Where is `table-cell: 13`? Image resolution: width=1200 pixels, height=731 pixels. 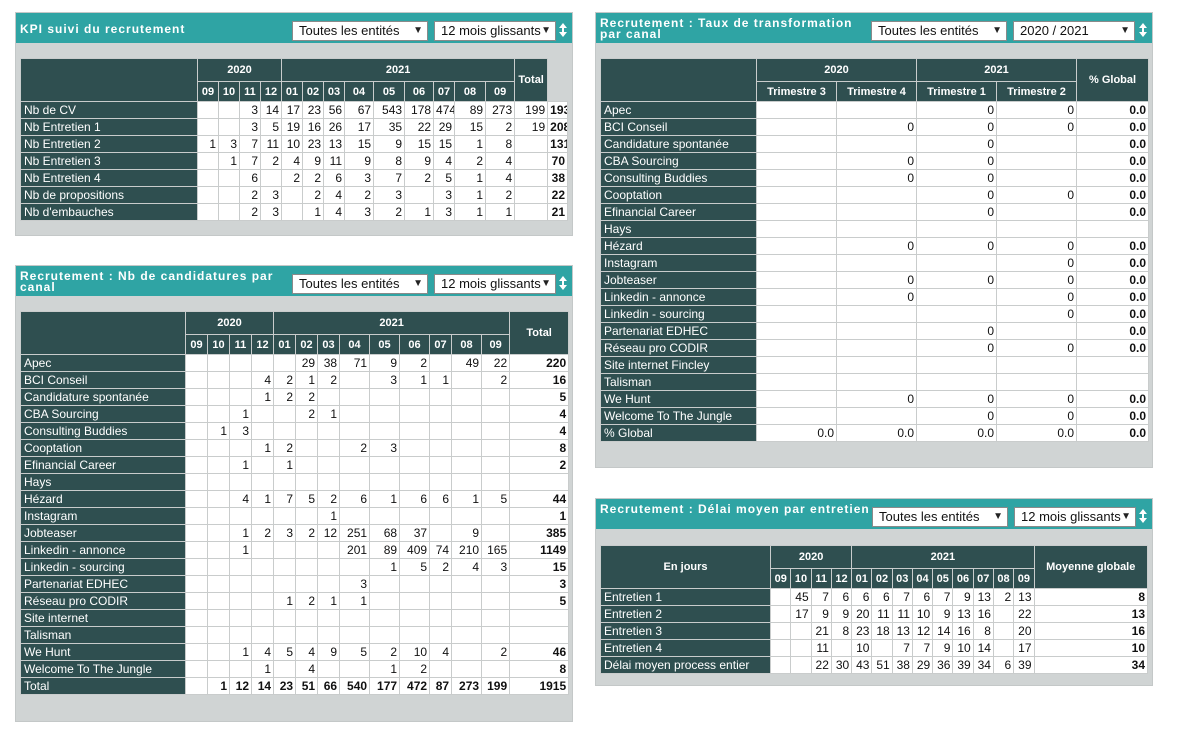
table-cell: 13 is located at coordinates (963, 614).